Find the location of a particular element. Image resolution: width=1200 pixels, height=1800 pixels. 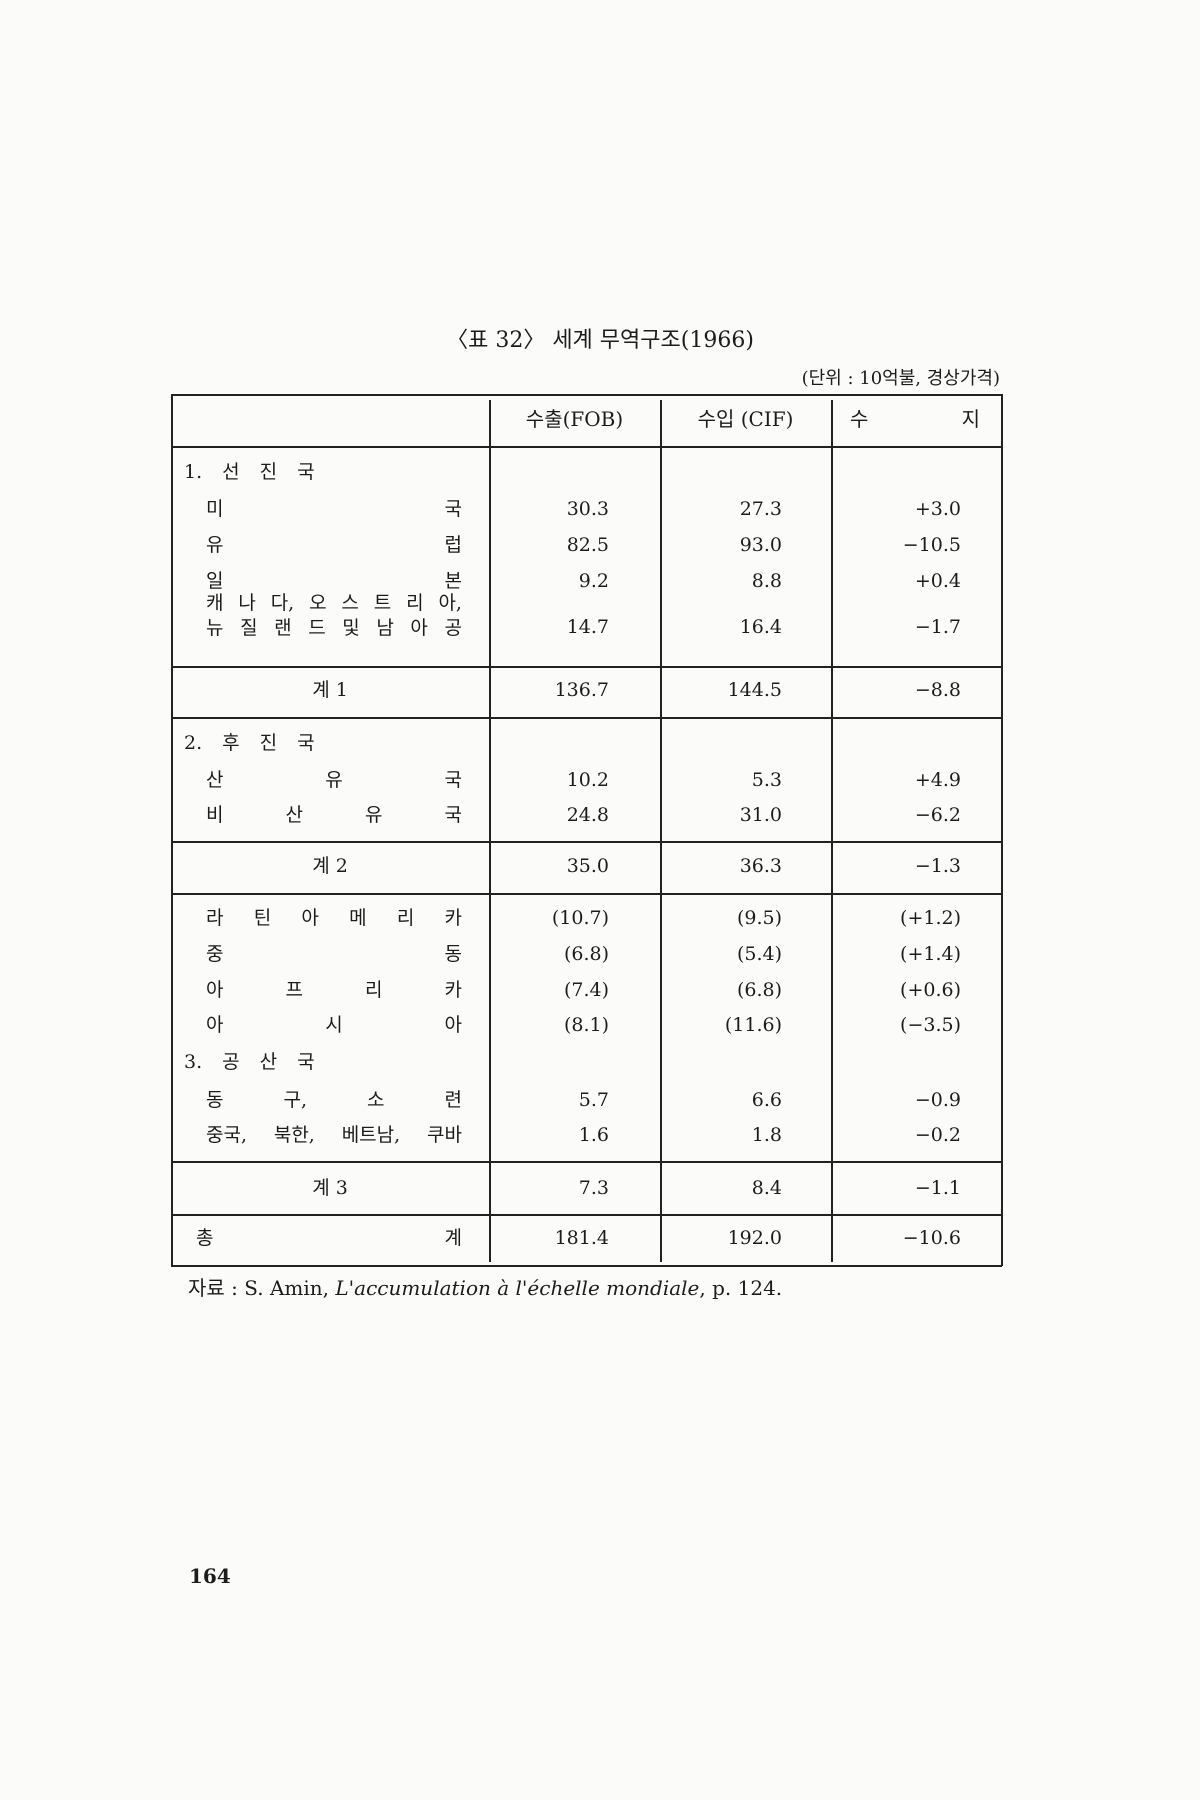

label-part: 3. is located at coordinates (193, 1062).